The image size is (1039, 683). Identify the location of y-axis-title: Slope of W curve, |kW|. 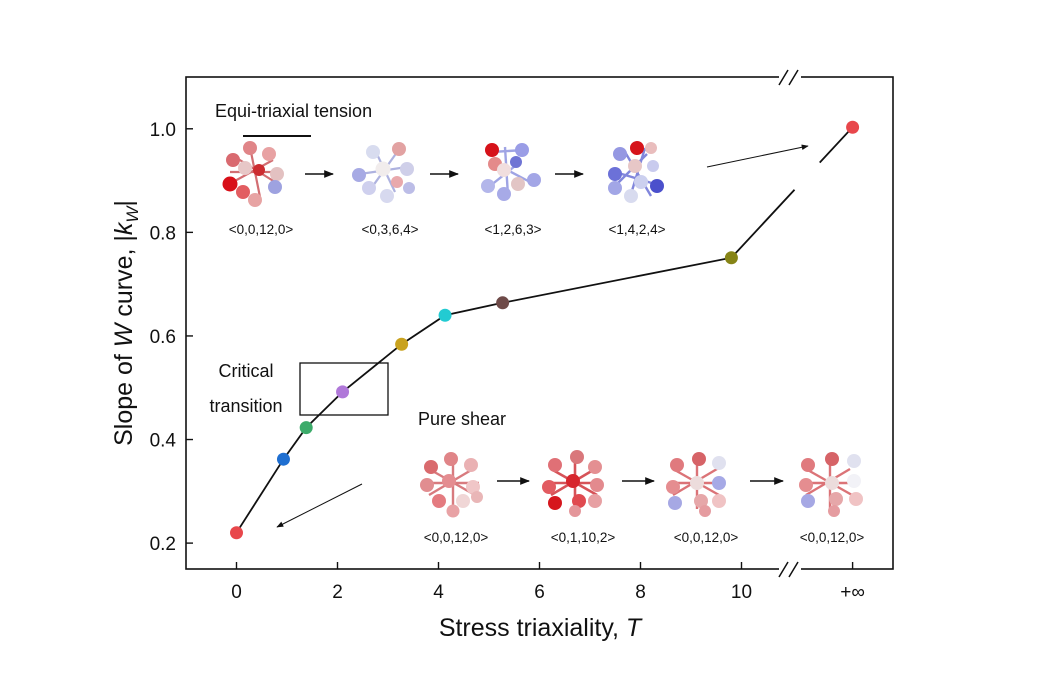
(126, 323).